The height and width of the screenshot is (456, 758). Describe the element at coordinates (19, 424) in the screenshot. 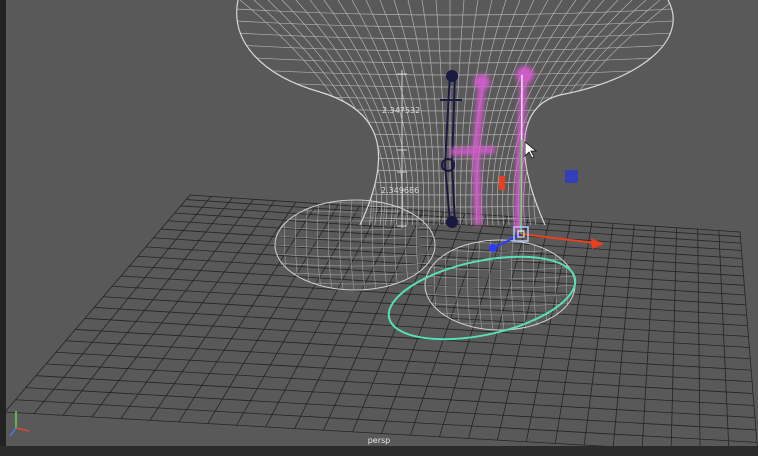

I see `axis-gizmo-icon` at that location.